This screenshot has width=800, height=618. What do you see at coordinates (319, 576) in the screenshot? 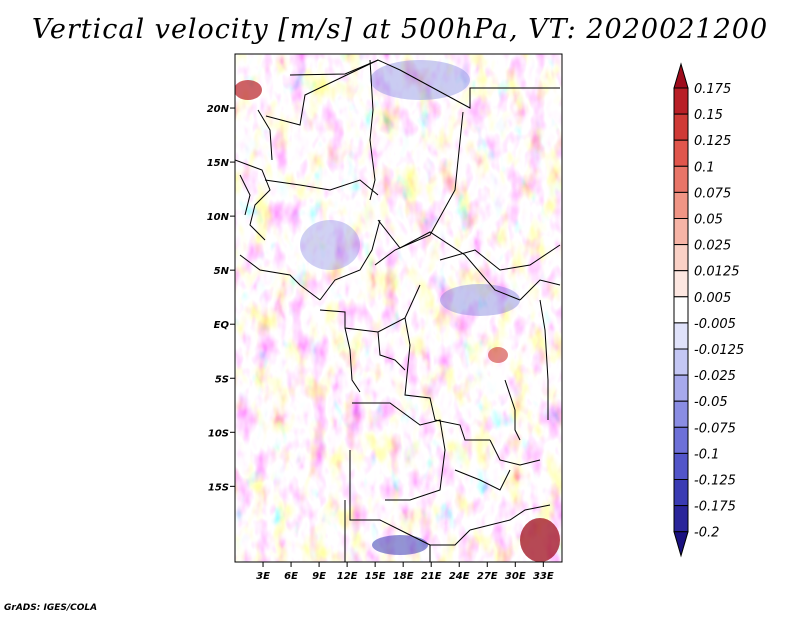
I see `x-tick-label: 9E` at bounding box center [319, 576].